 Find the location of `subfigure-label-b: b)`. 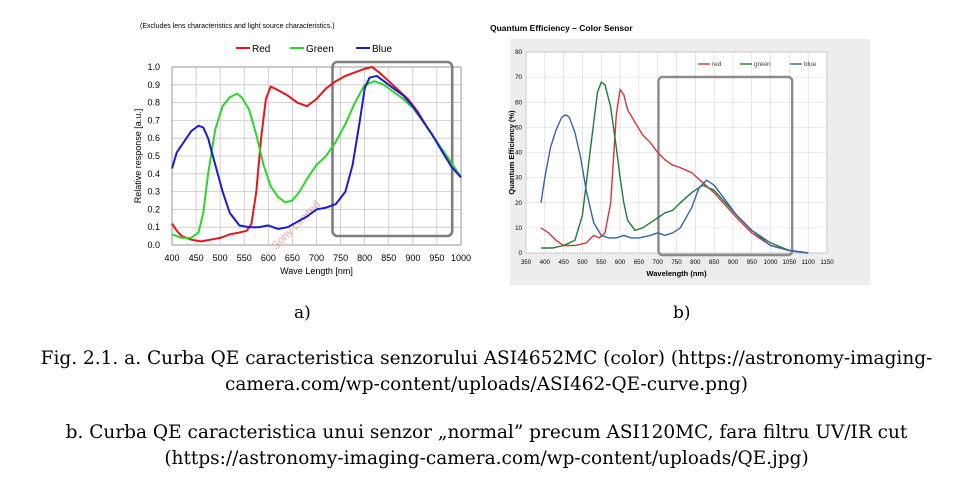

subfigure-label-b: b) is located at coordinates (682, 313).